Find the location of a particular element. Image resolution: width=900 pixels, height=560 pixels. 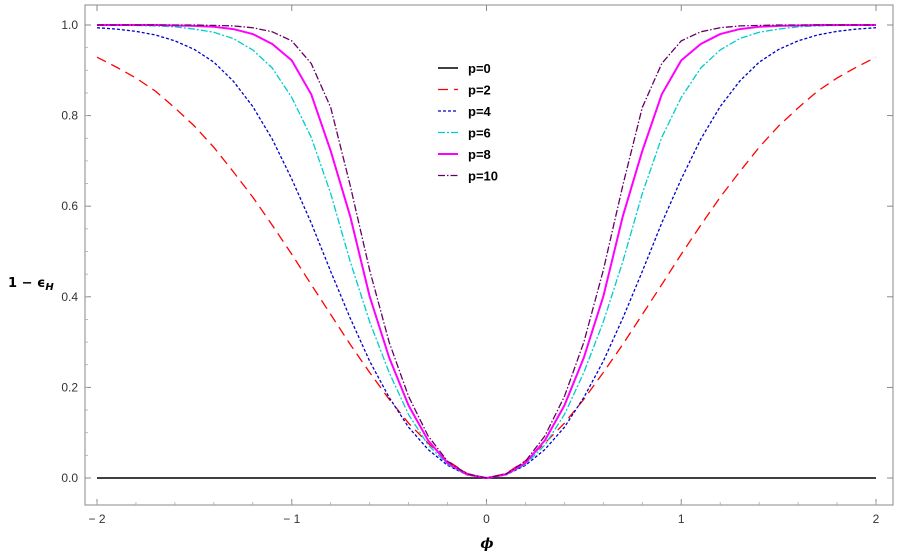

legend-label: p=4 is located at coordinates (480, 111).